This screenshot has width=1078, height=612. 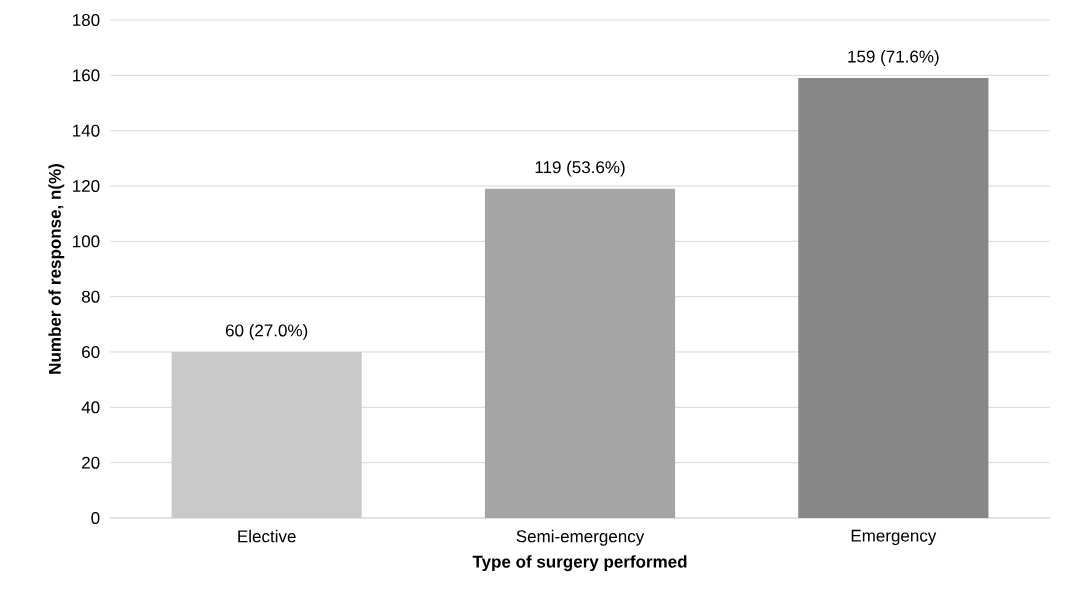 I want to click on y-tick-label: 120, so click(x=86, y=186).